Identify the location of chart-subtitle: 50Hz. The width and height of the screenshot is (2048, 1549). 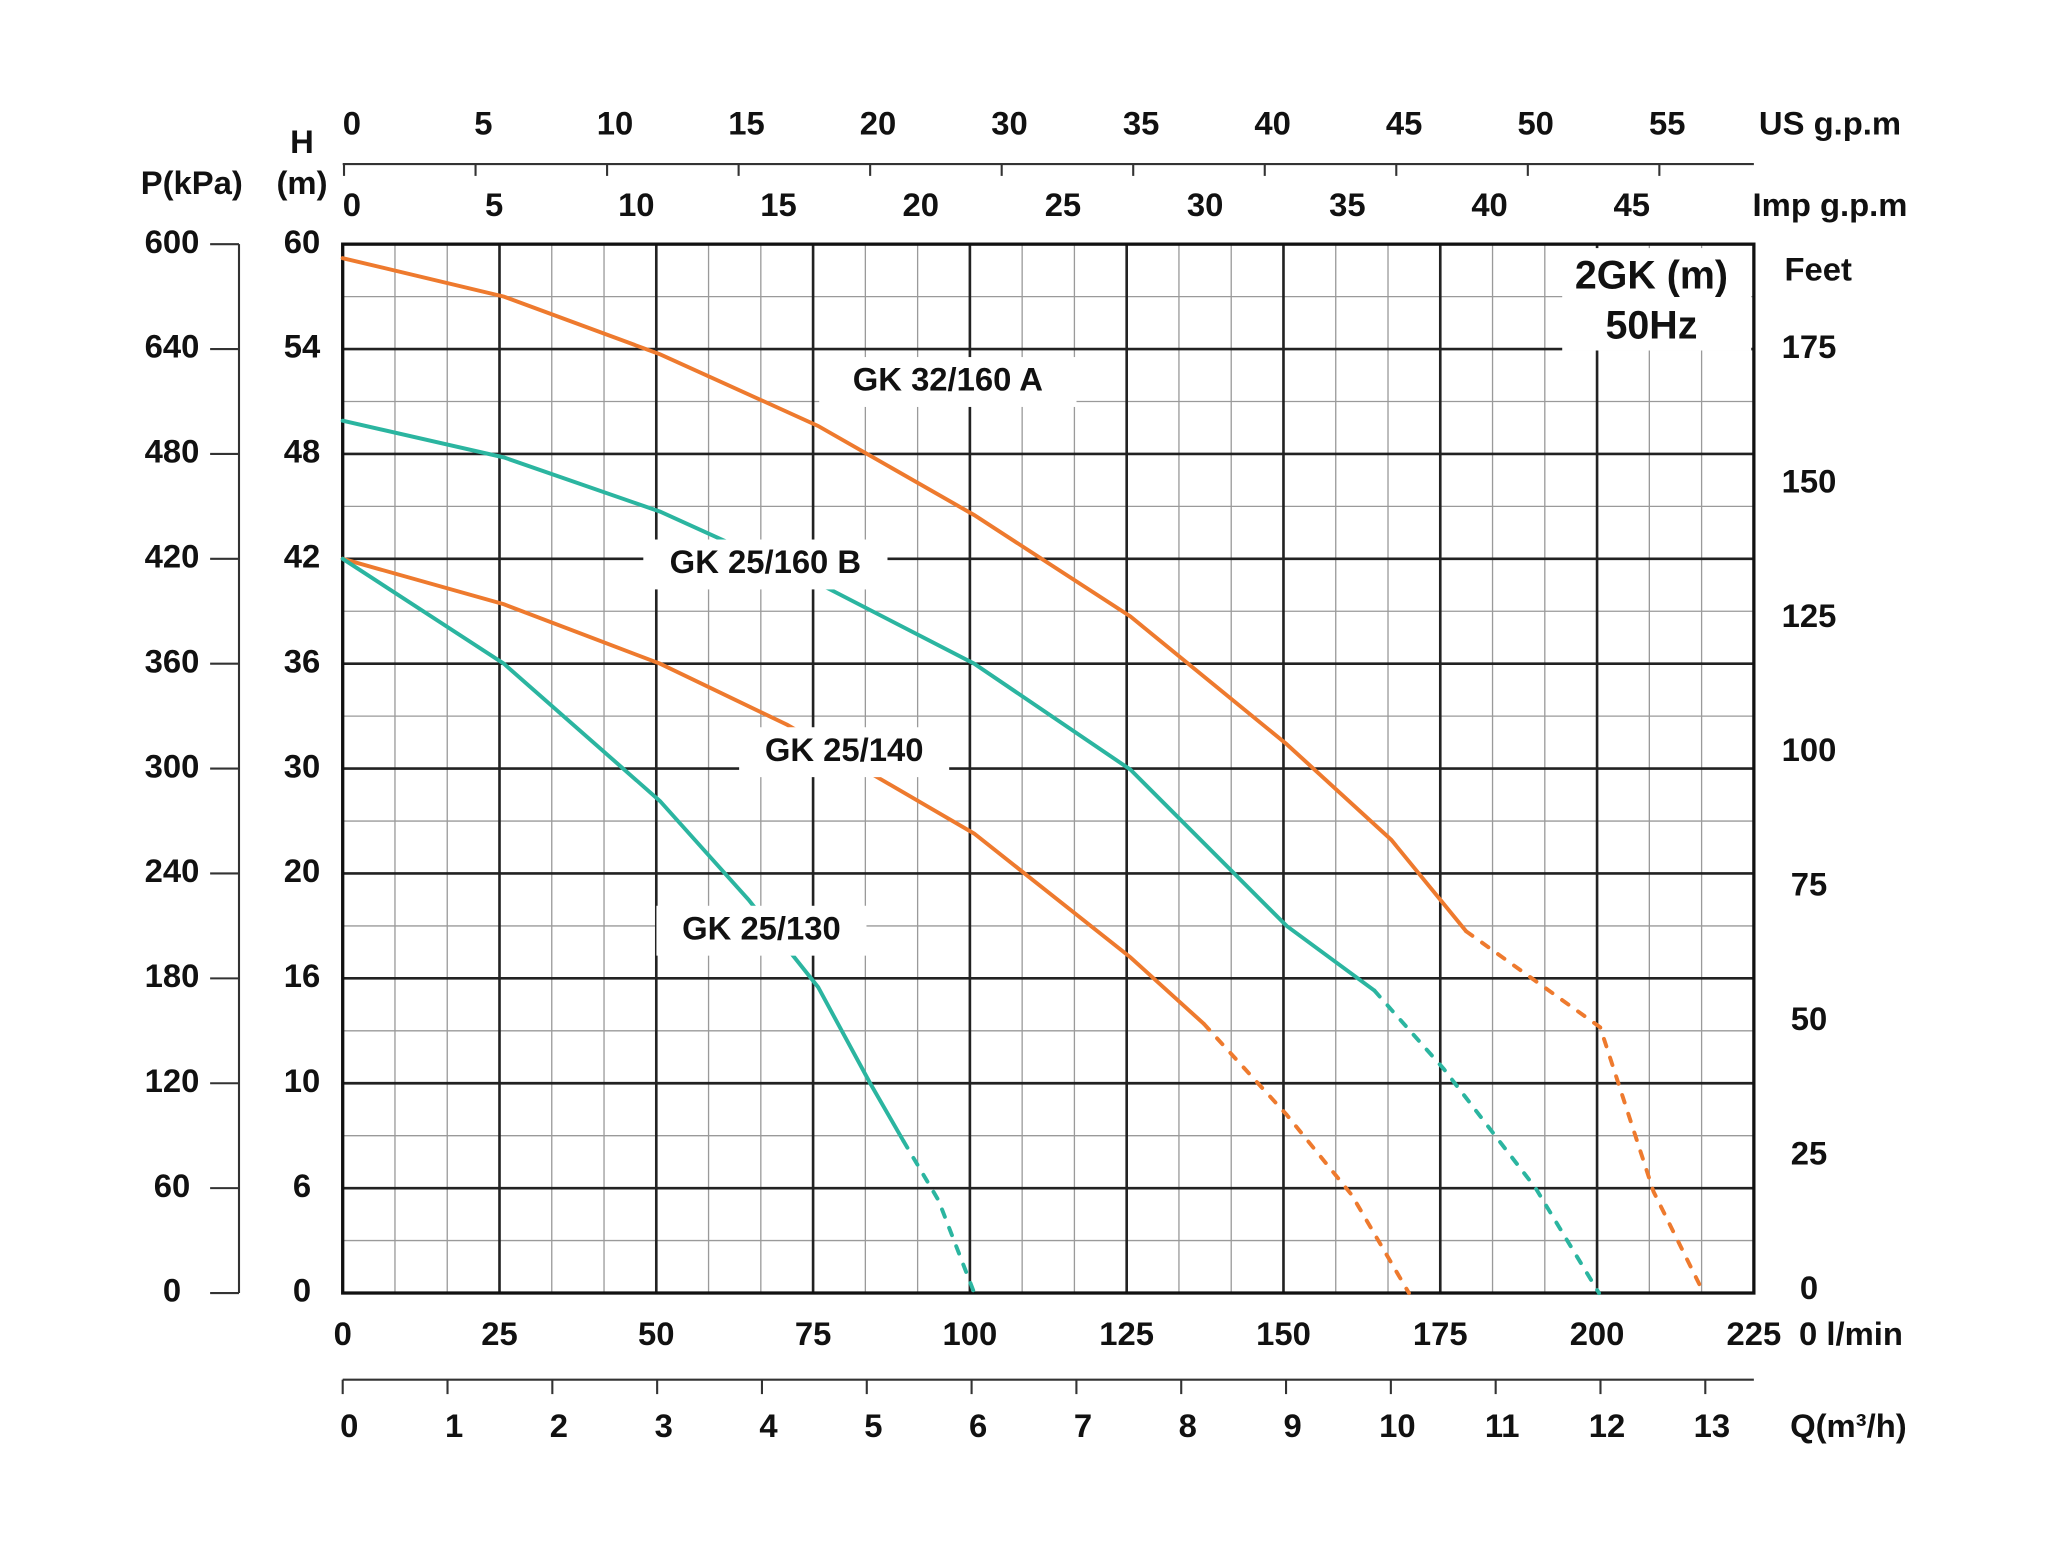
(1652, 326).